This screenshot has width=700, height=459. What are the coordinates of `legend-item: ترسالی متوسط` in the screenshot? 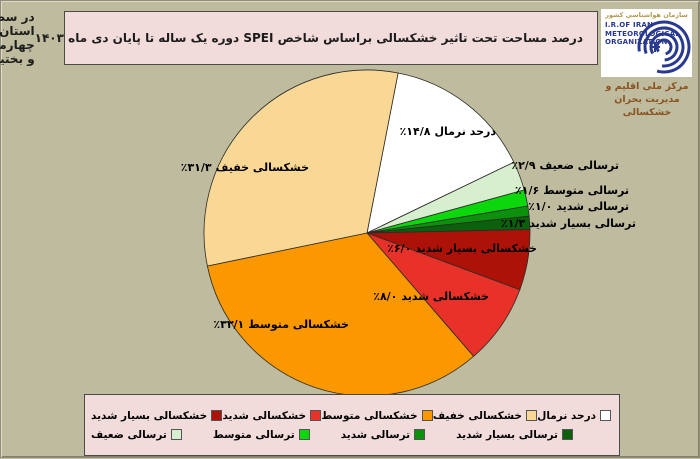 It's located at (261, 435).